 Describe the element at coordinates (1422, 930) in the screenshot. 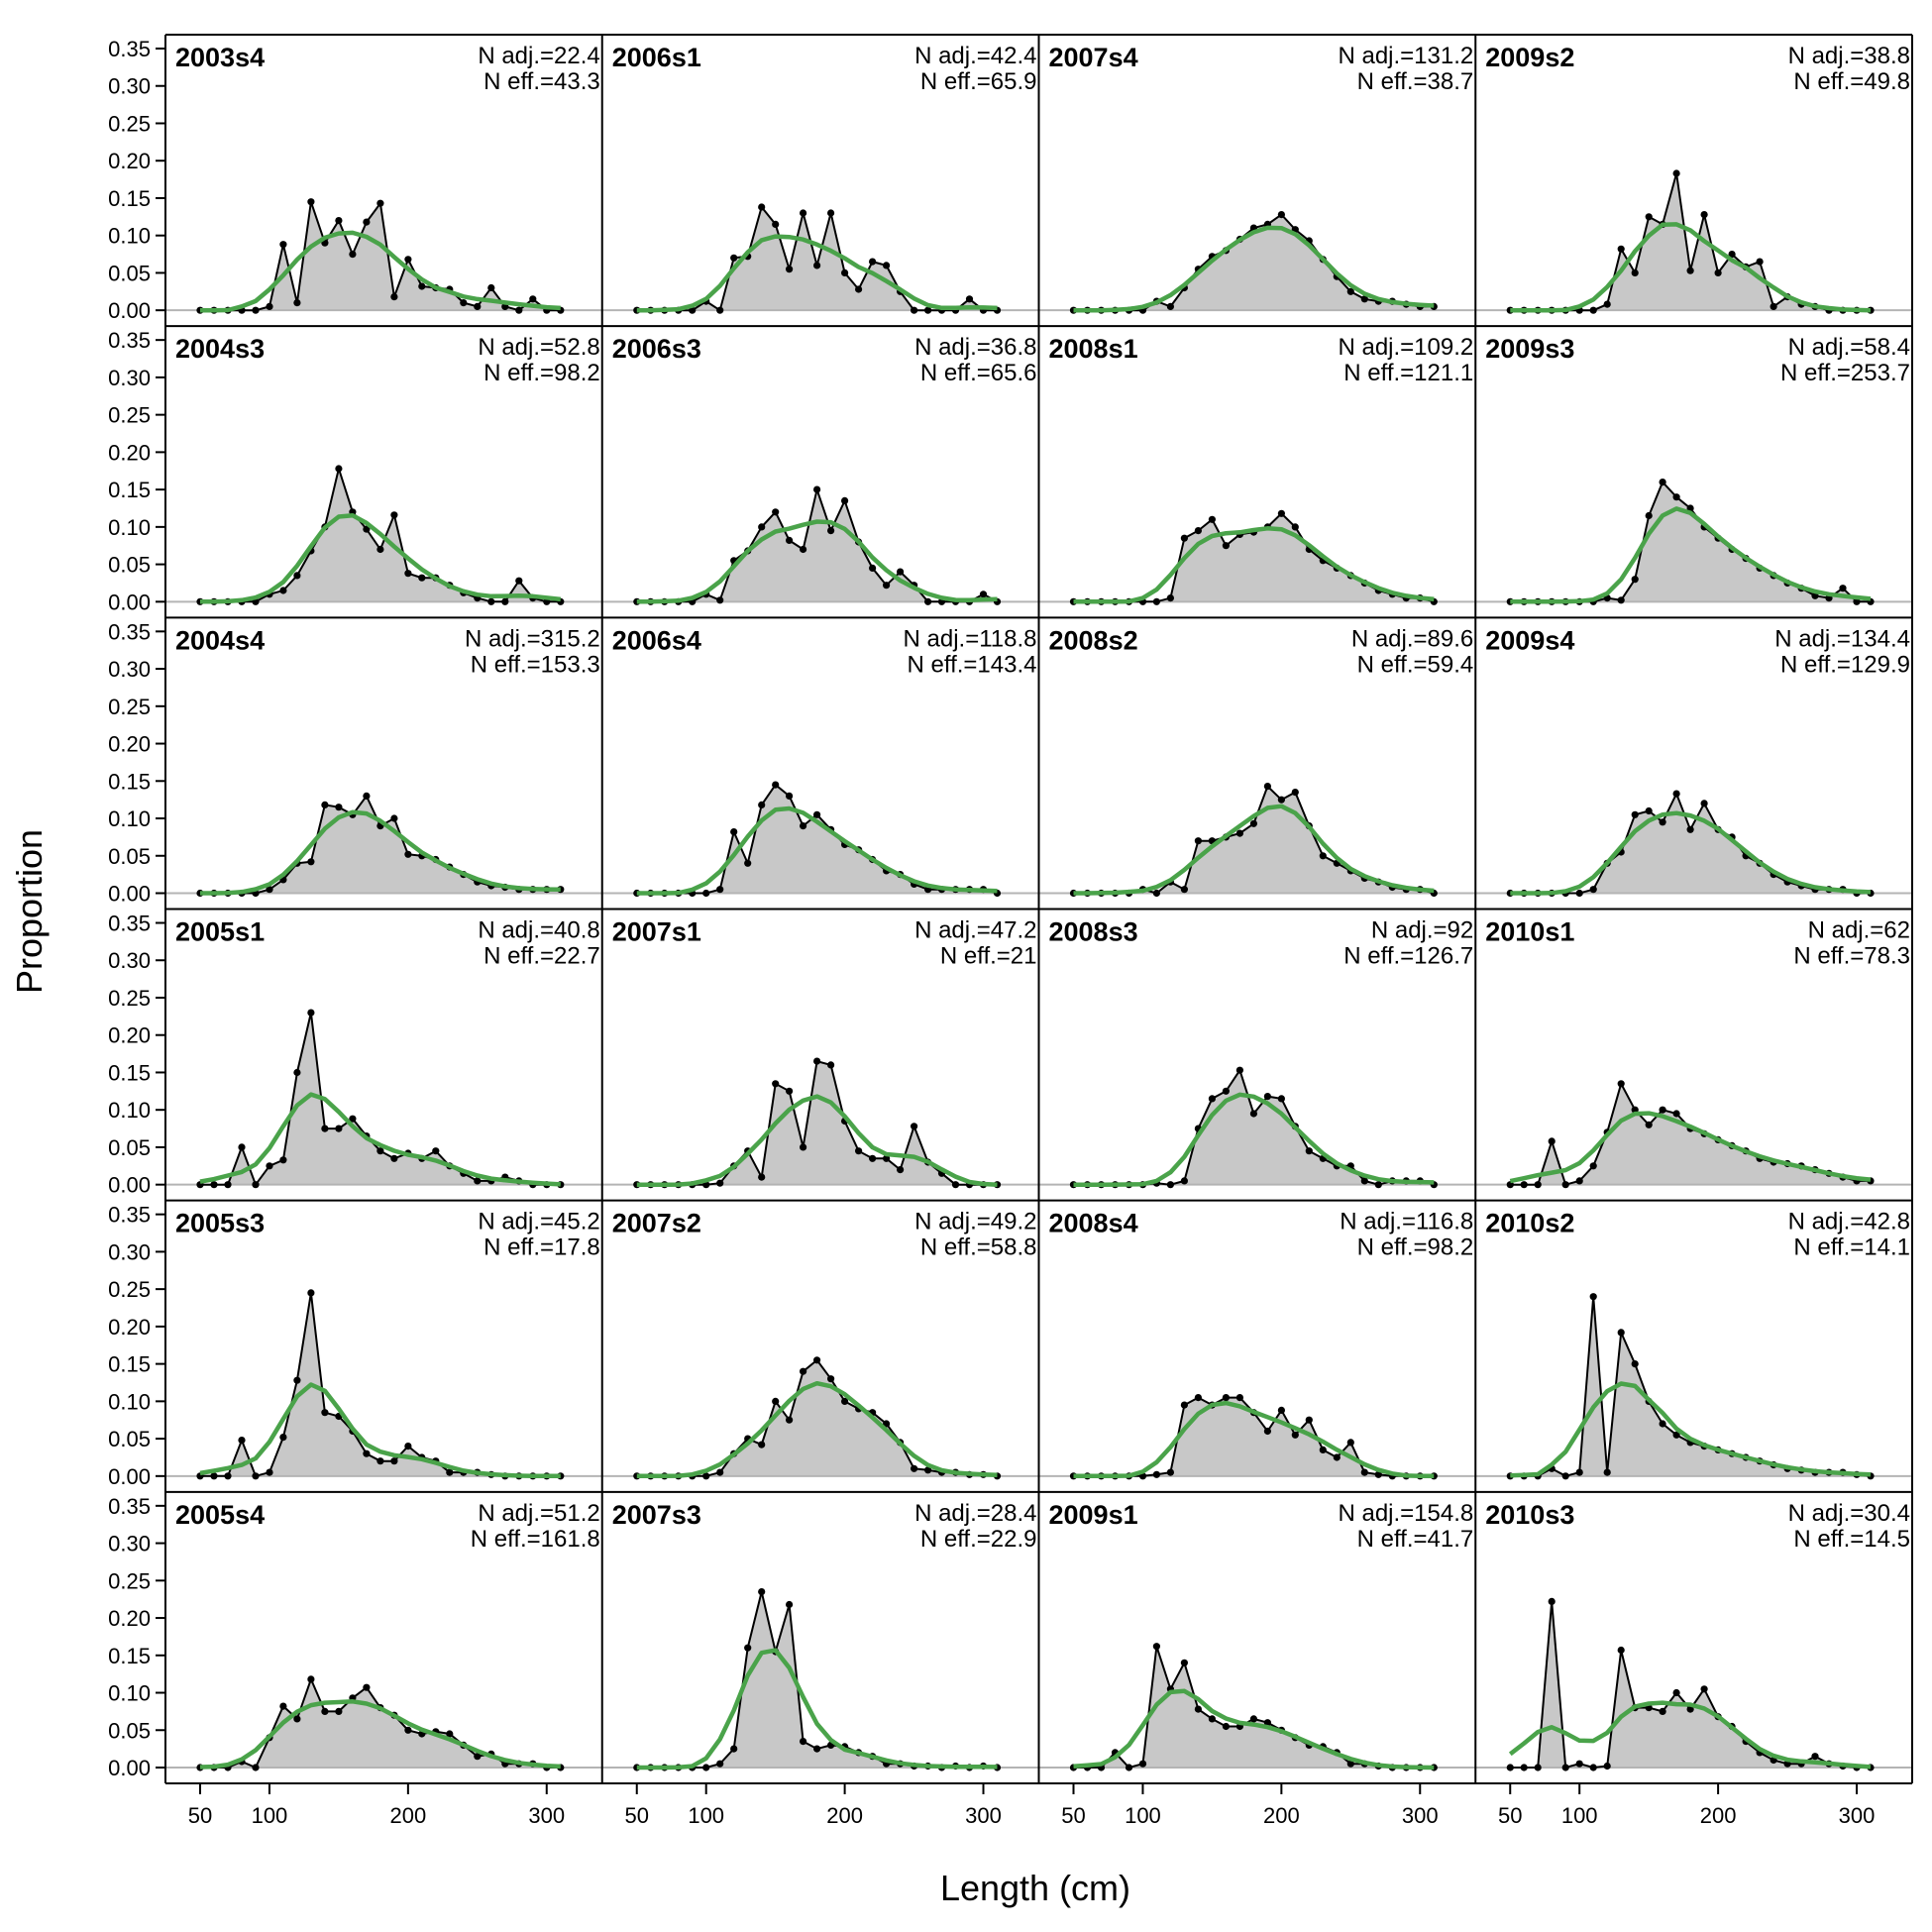

I see `n-adj-label: N adj.=92` at that location.